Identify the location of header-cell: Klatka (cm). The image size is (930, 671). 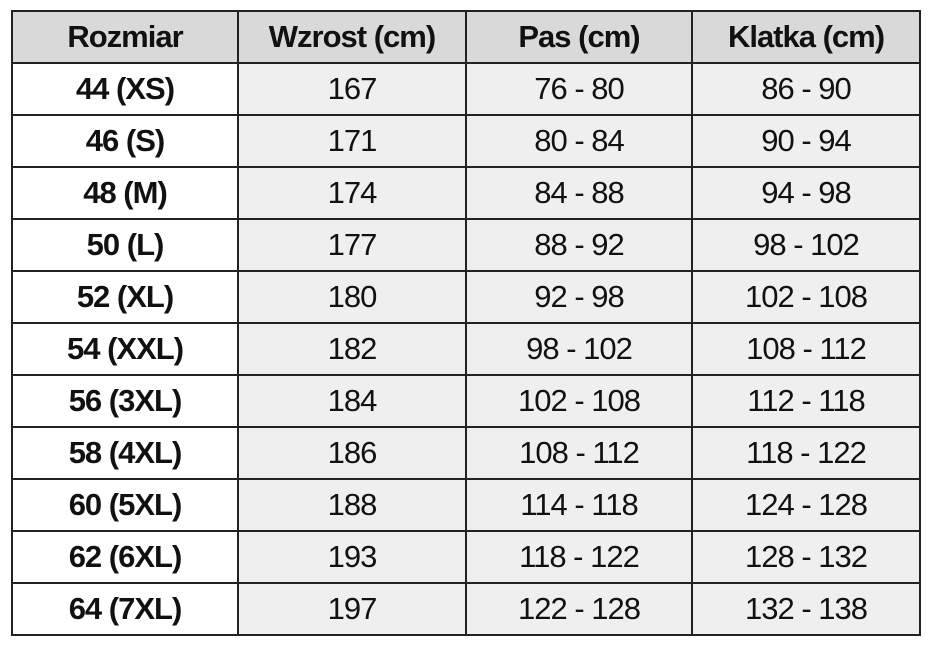
(806, 37).